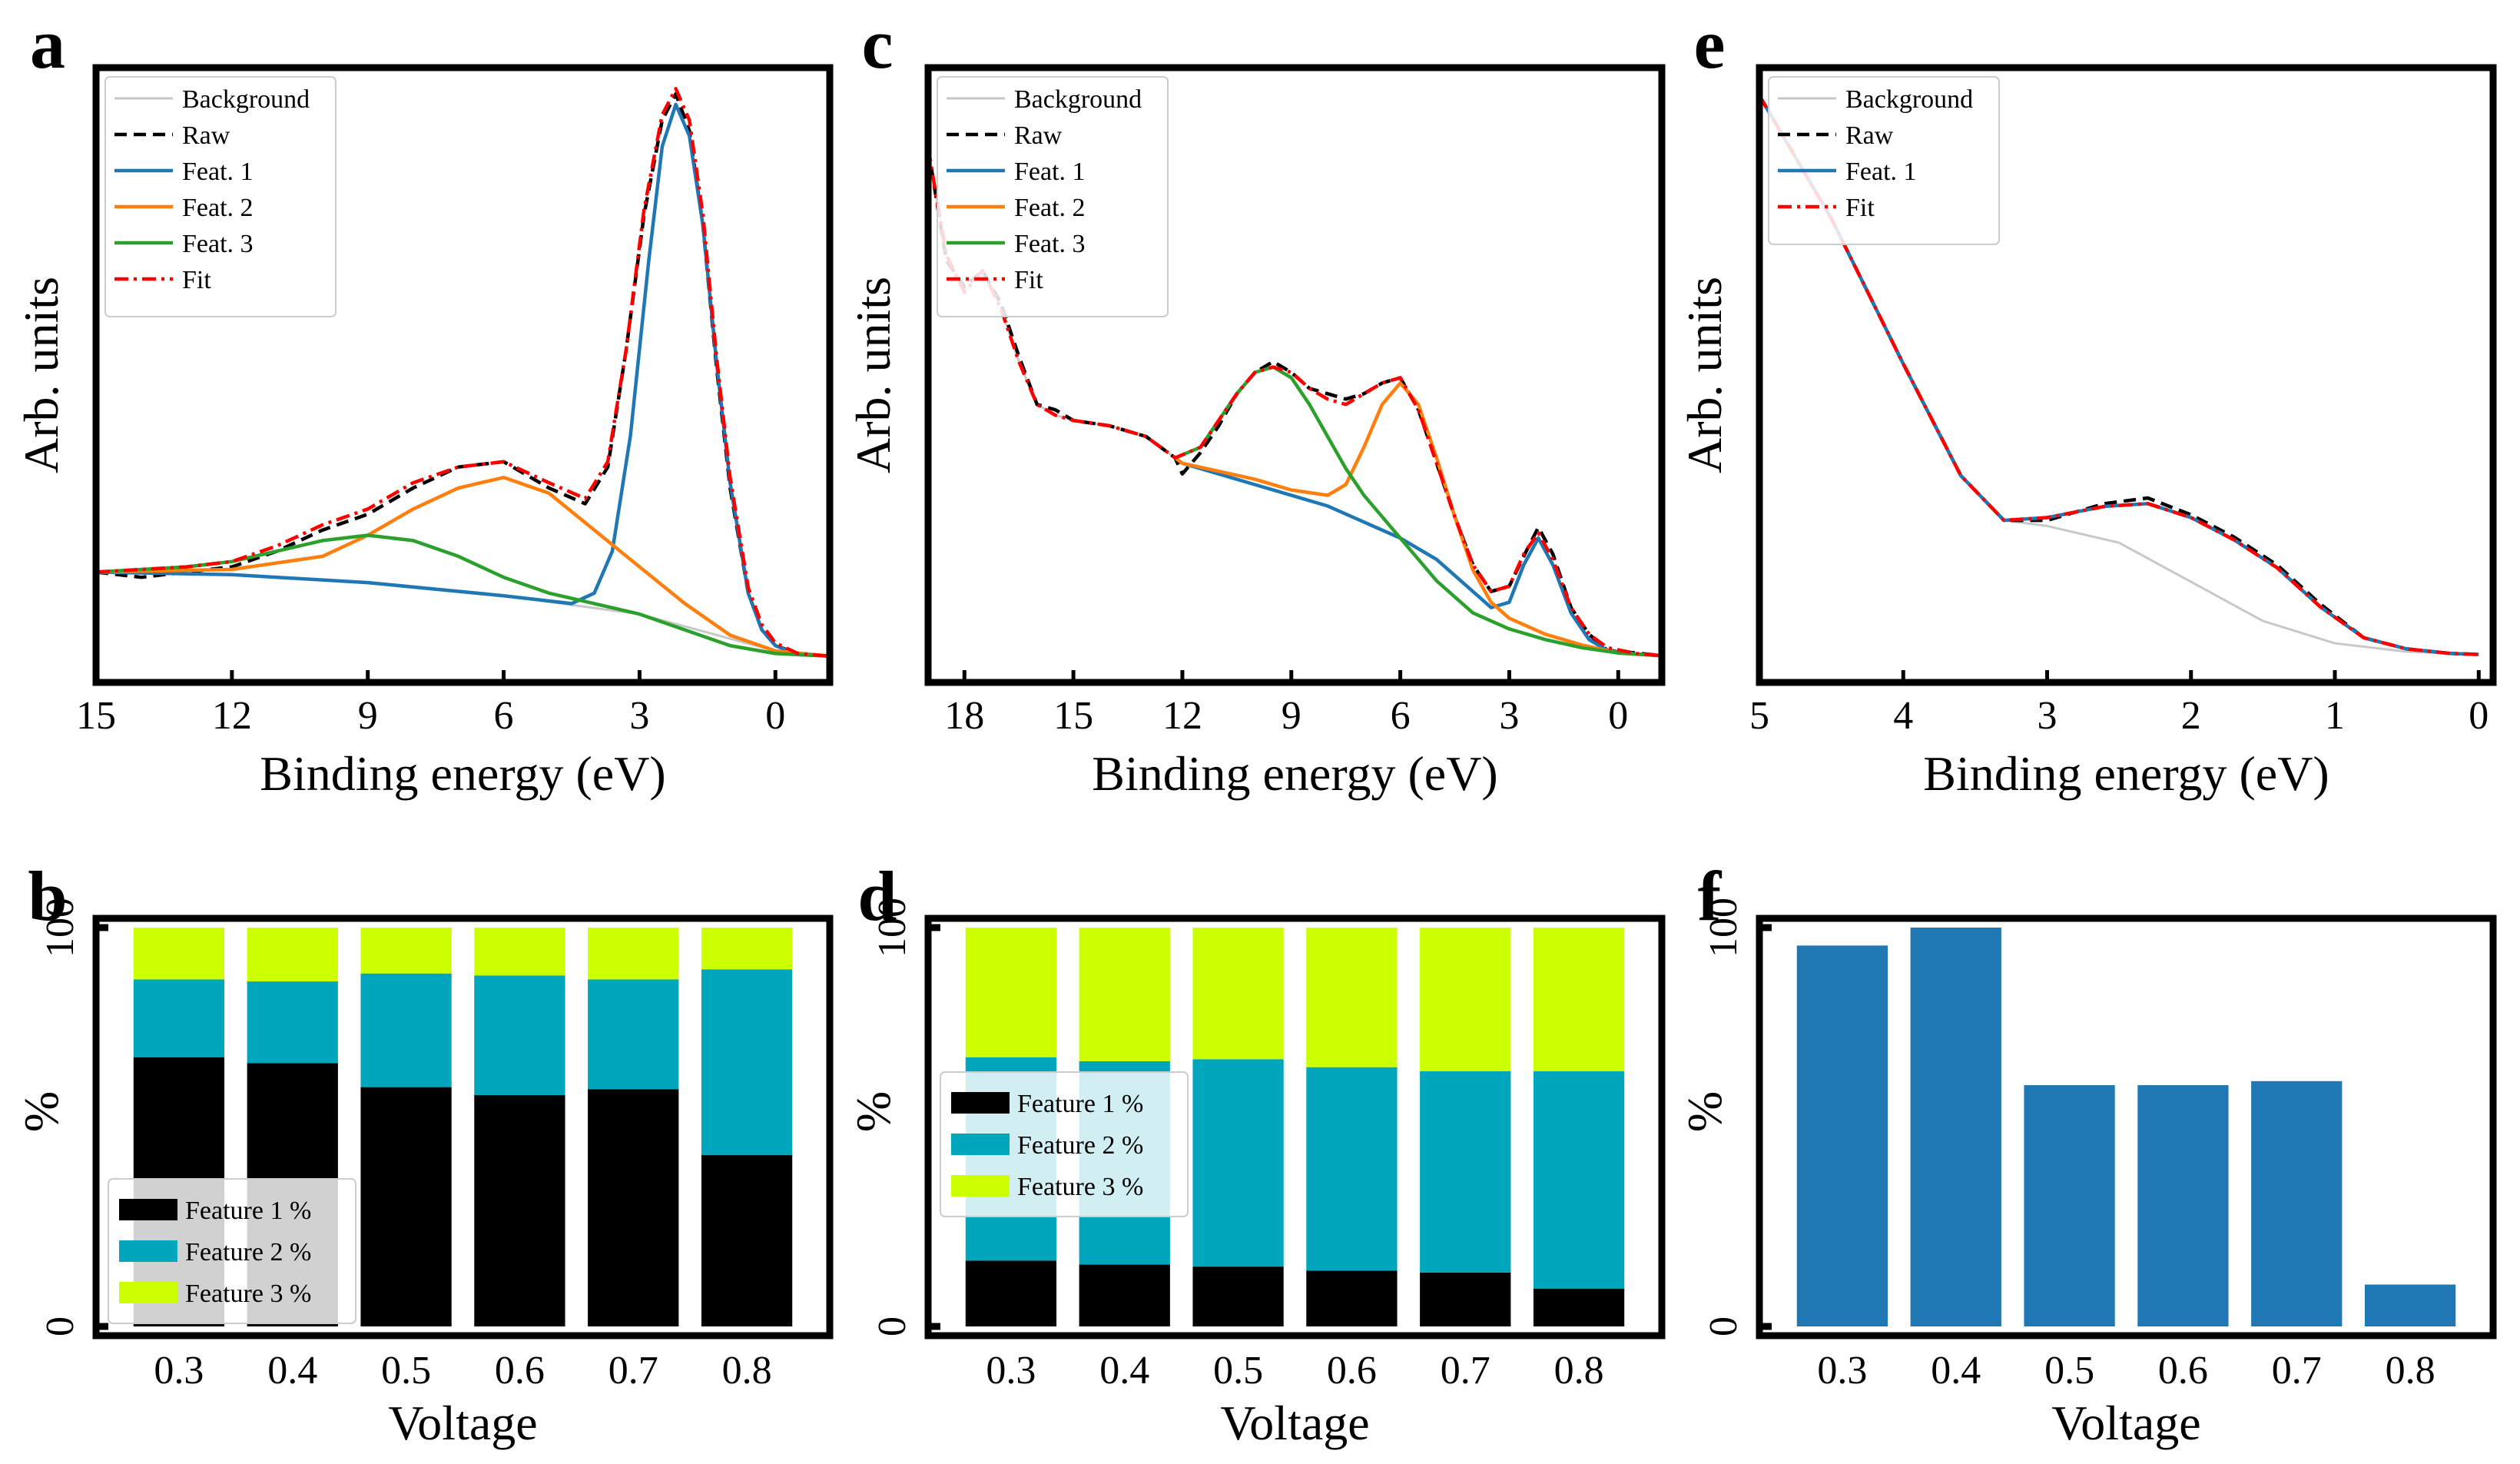  What do you see at coordinates (406, 951) in the screenshot?
I see `bar-feature-3-0.5` at bounding box center [406, 951].